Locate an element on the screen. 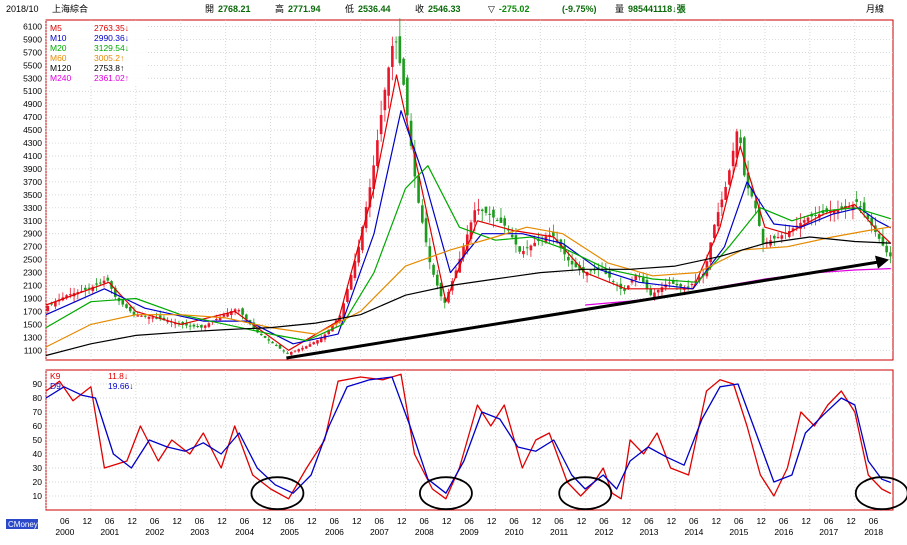 Image resolution: width=907 pixels, height=545 pixels. ma-legend-value: 2753.8↑ is located at coordinates (109, 68).